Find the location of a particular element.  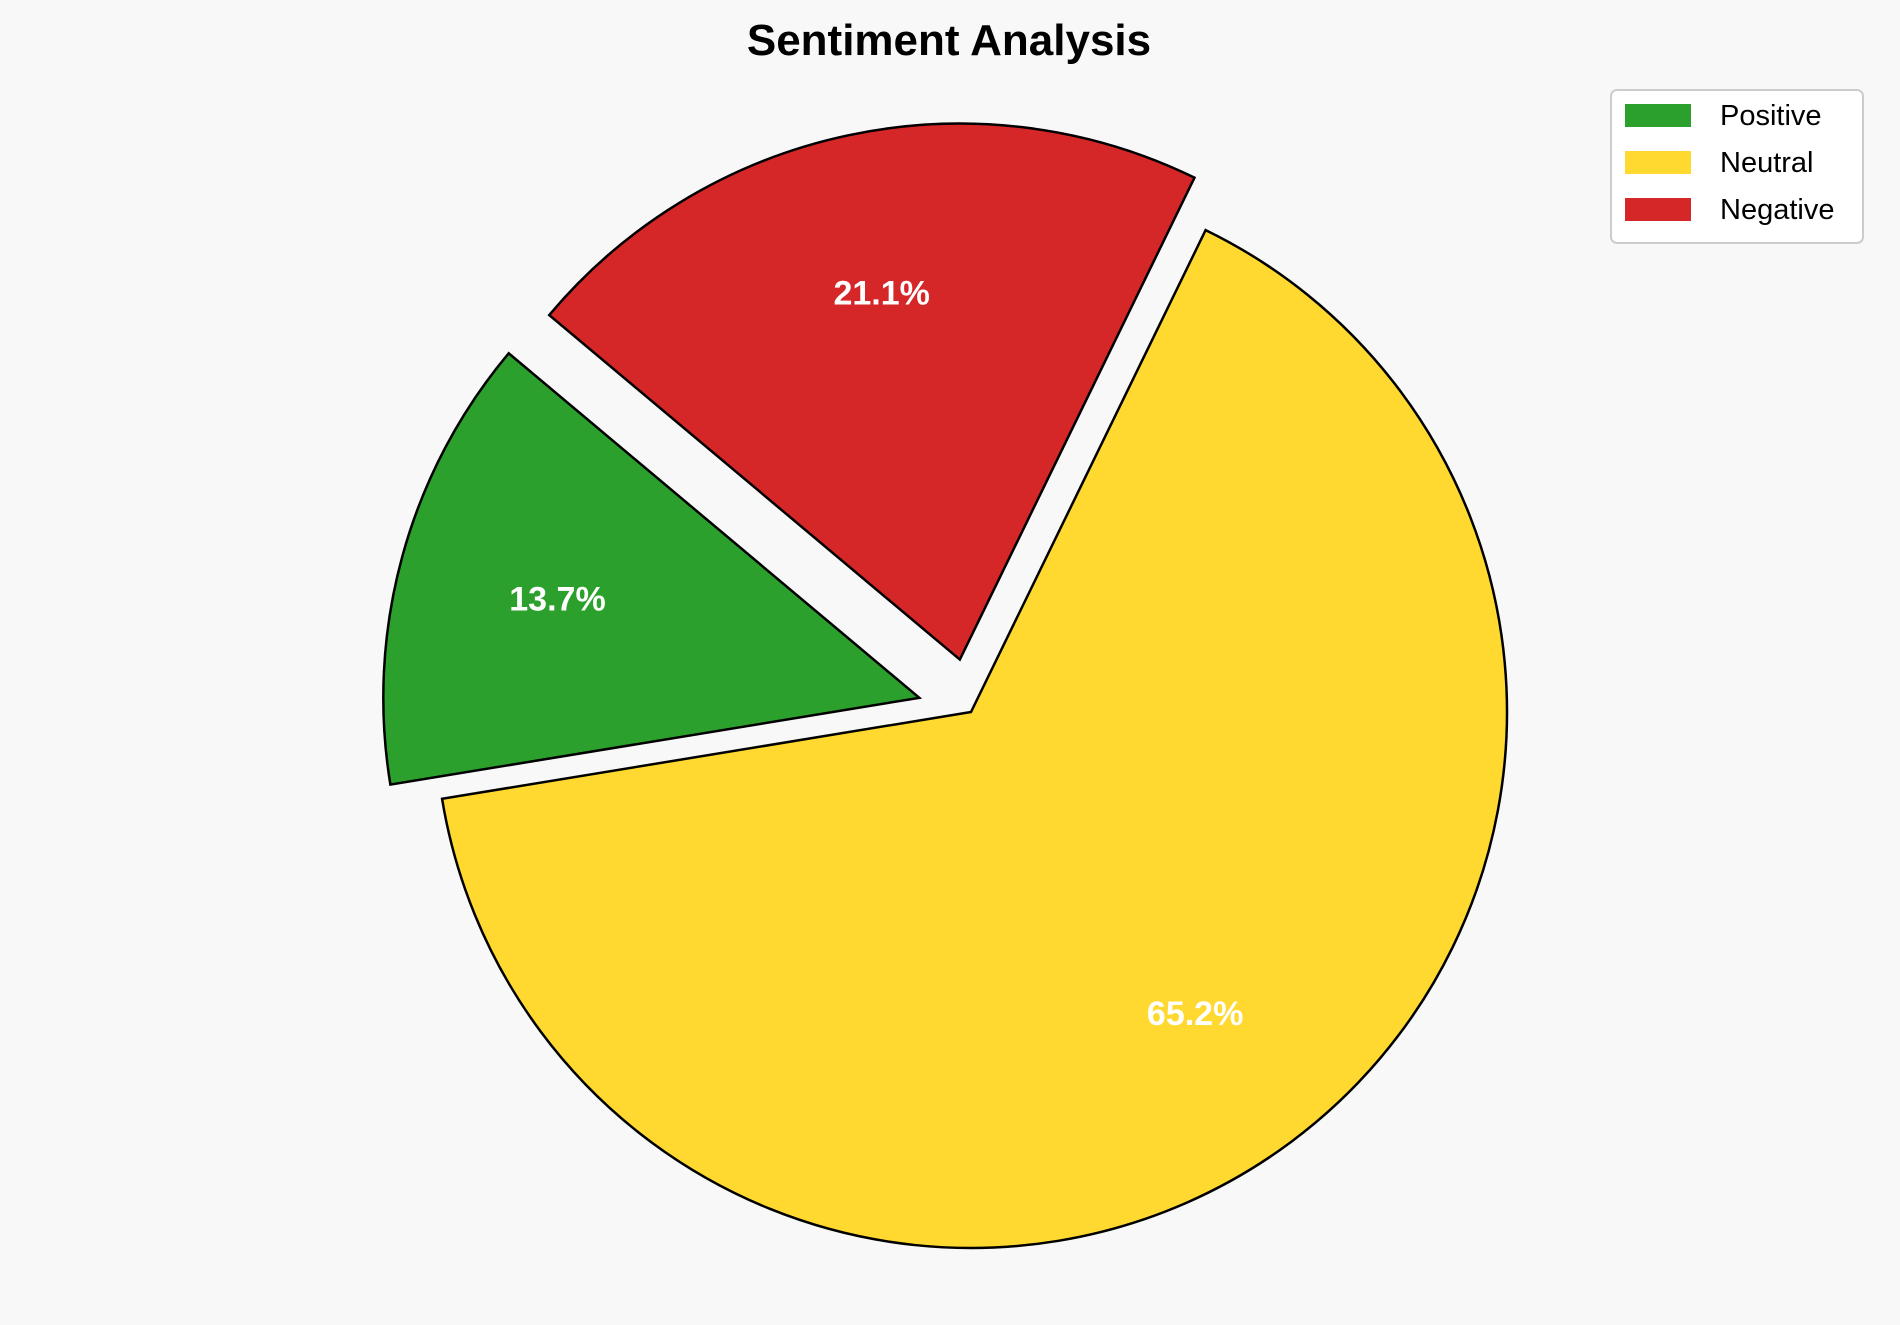

legend: Positive Neutral Negative is located at coordinates (1737, 166).